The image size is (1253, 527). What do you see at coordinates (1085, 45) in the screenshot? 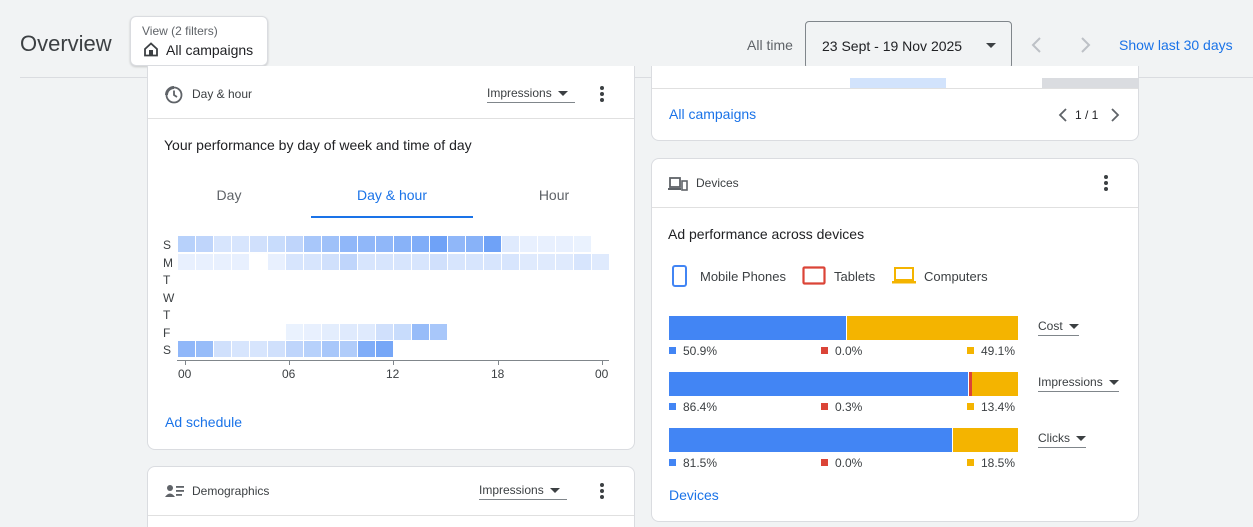
I see `next-period-button` at bounding box center [1085, 45].